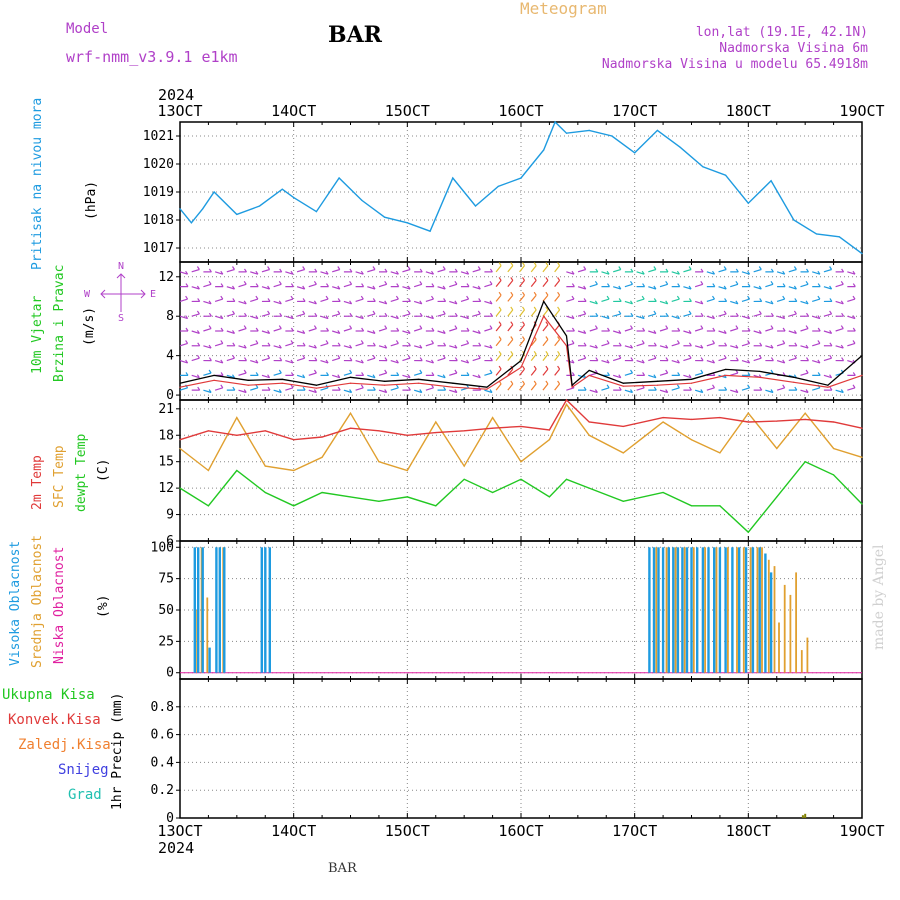  What do you see at coordinates (734, 64) in the screenshot?
I see `model-altitude-label: Nadmorska Visina u modelu 65.4918m` at bounding box center [734, 64].